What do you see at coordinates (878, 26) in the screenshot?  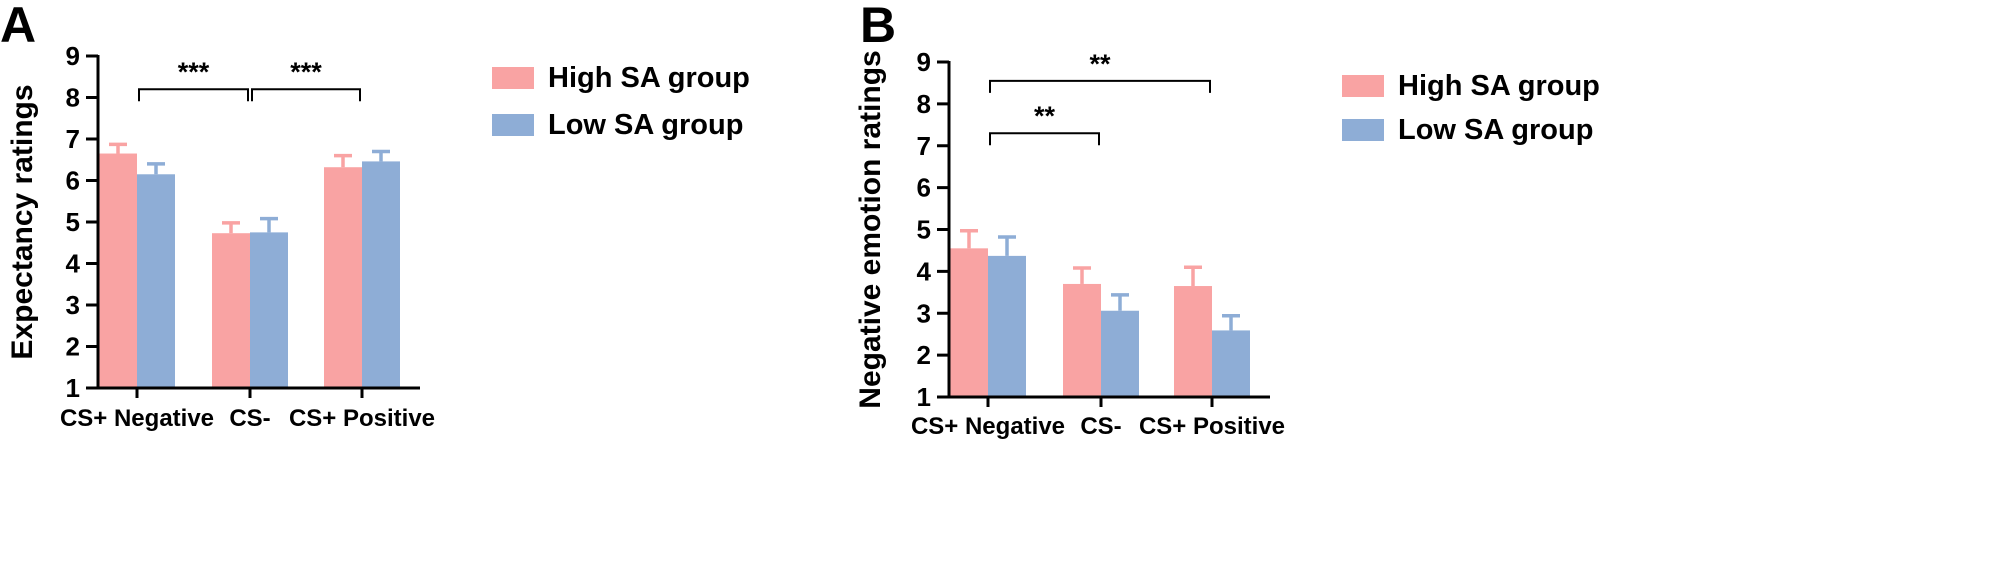 I see `panel-letter: B` at bounding box center [878, 26].